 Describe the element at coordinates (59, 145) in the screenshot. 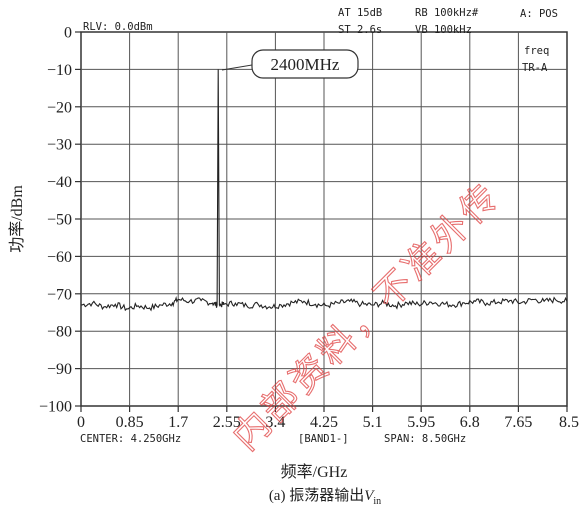

I see `y-tick-label: −30` at that location.